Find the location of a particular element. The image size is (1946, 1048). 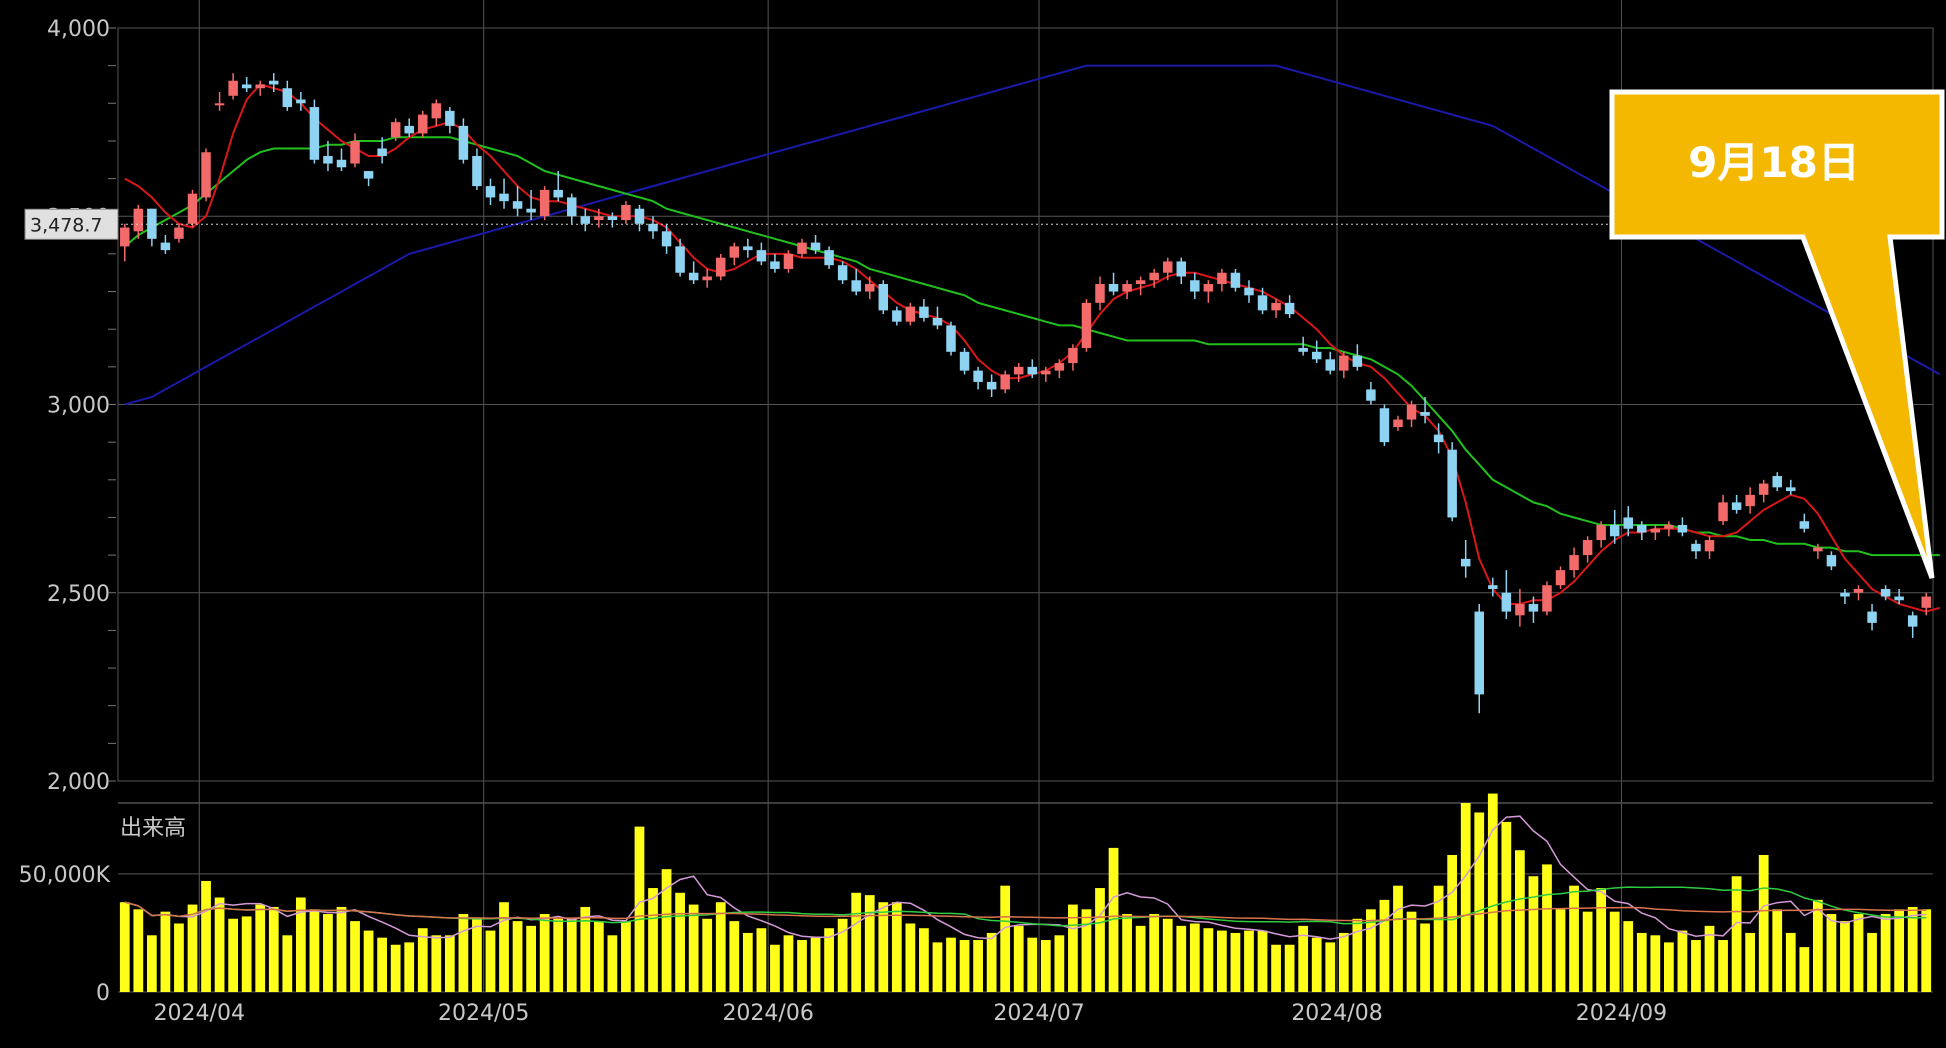

month-label: 2024/07 is located at coordinates (1038, 1013).